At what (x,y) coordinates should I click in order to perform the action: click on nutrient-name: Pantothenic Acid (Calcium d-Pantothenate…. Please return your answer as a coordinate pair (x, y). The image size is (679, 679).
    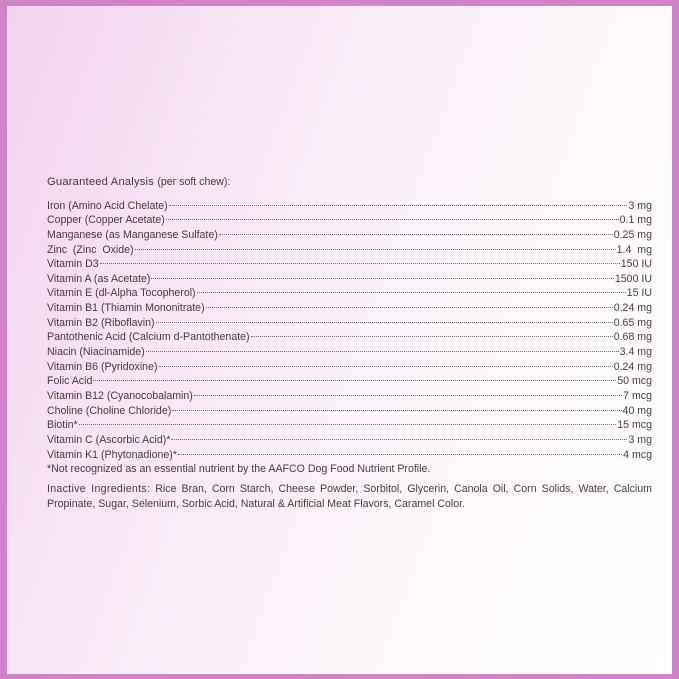
    Looking at the image, I should click on (148, 337).